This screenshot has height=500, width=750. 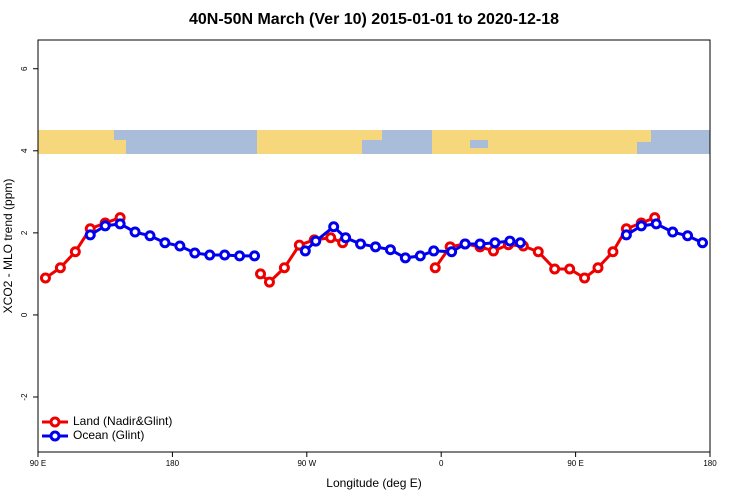 I want to click on y-tick-label: -2, so click(x=24, y=397).